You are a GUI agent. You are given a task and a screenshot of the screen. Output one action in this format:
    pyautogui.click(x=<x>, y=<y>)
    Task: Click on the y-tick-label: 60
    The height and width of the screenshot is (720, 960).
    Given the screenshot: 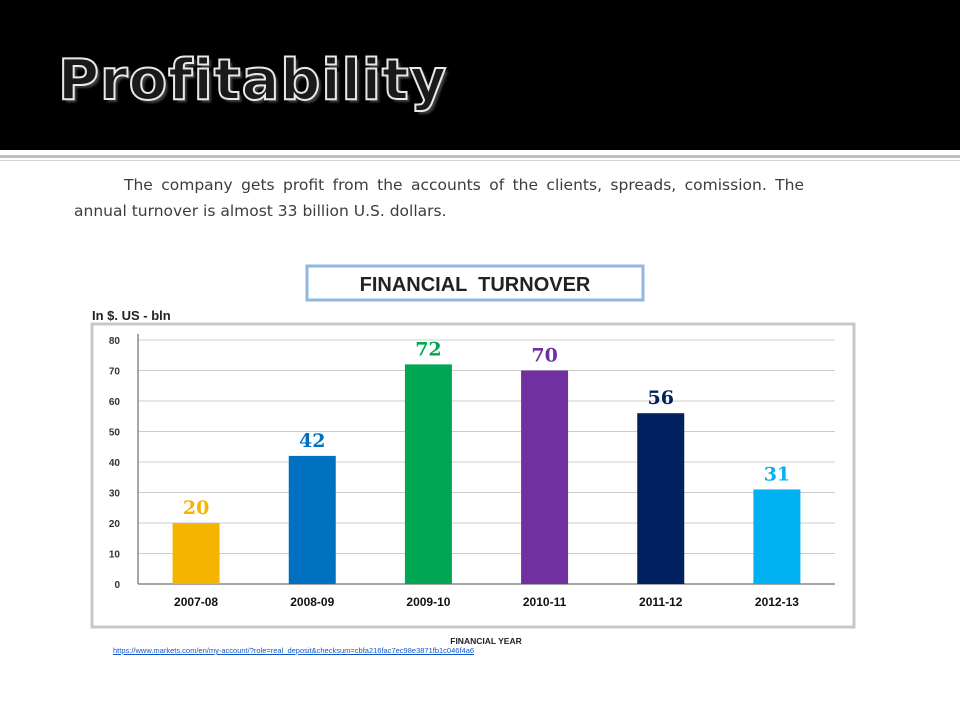 What is the action you would take?
    pyautogui.click(x=115, y=402)
    